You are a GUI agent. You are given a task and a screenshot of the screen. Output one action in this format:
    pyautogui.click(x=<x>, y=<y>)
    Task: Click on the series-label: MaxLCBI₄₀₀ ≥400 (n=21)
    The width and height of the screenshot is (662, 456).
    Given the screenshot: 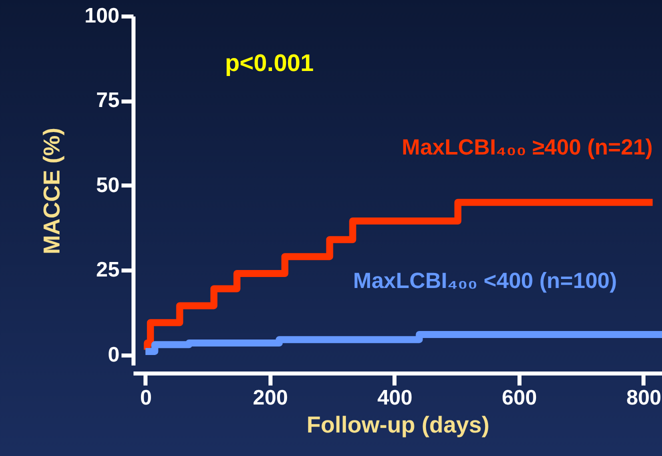 What is the action you would take?
    pyautogui.click(x=527, y=147)
    